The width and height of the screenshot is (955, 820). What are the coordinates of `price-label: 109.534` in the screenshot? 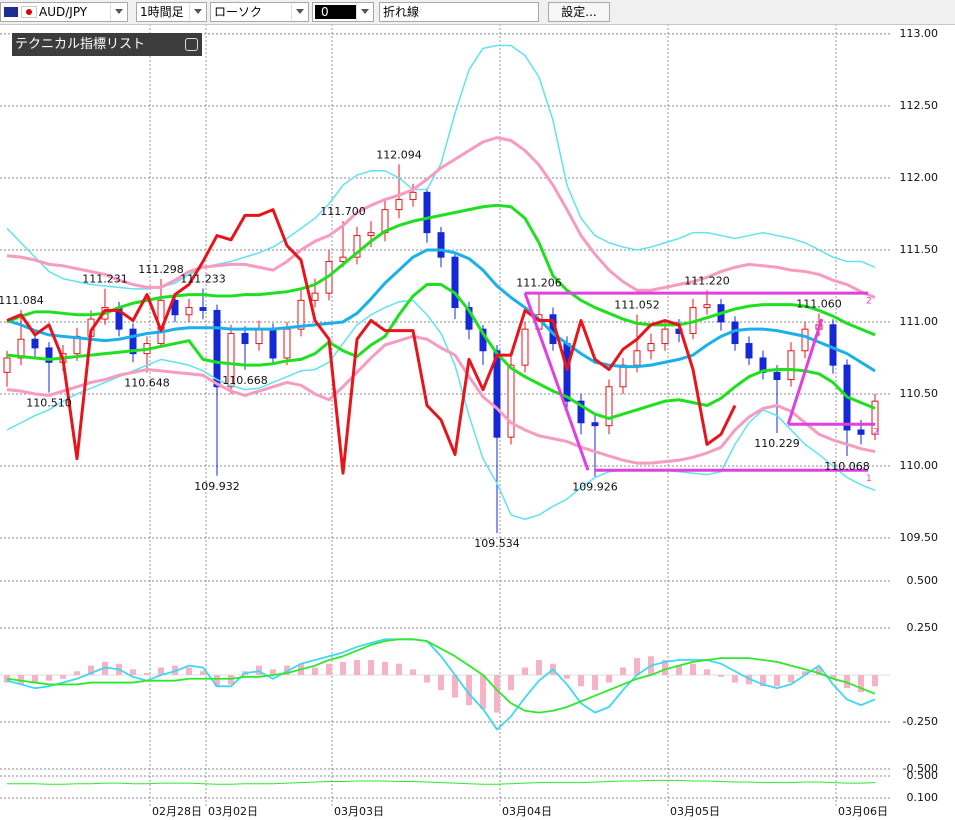 It's located at (497, 543).